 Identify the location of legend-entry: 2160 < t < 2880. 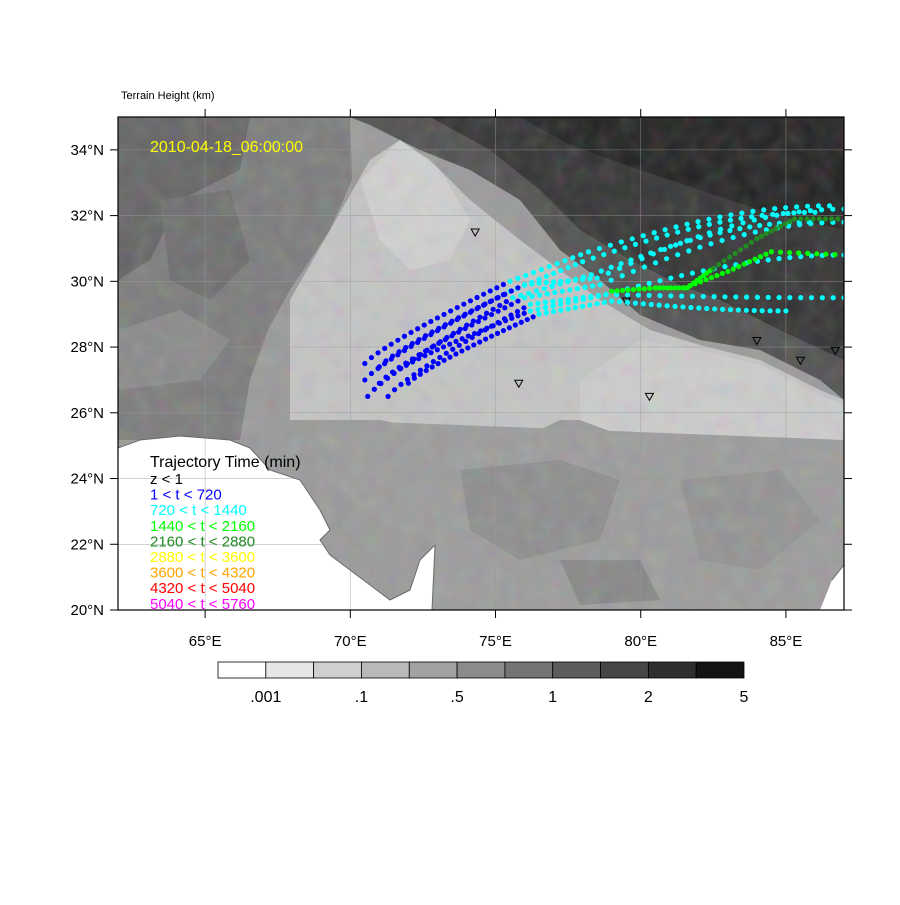
(202, 541).